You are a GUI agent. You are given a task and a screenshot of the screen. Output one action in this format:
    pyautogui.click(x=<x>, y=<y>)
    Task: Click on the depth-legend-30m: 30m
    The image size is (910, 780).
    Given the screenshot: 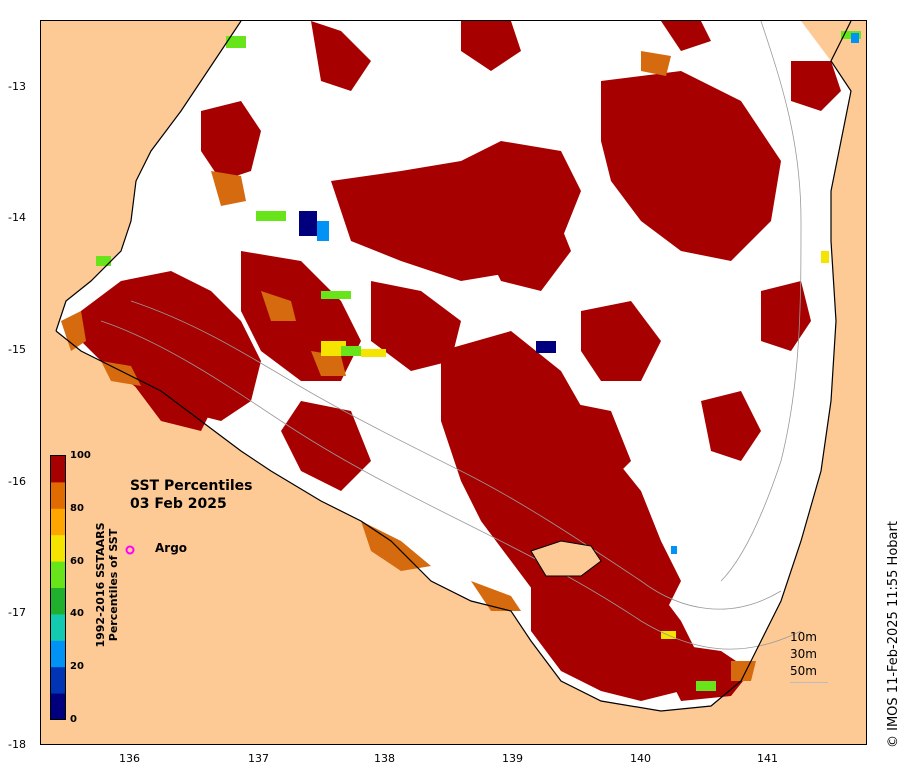 What is the action you would take?
    pyautogui.click(x=803, y=654)
    